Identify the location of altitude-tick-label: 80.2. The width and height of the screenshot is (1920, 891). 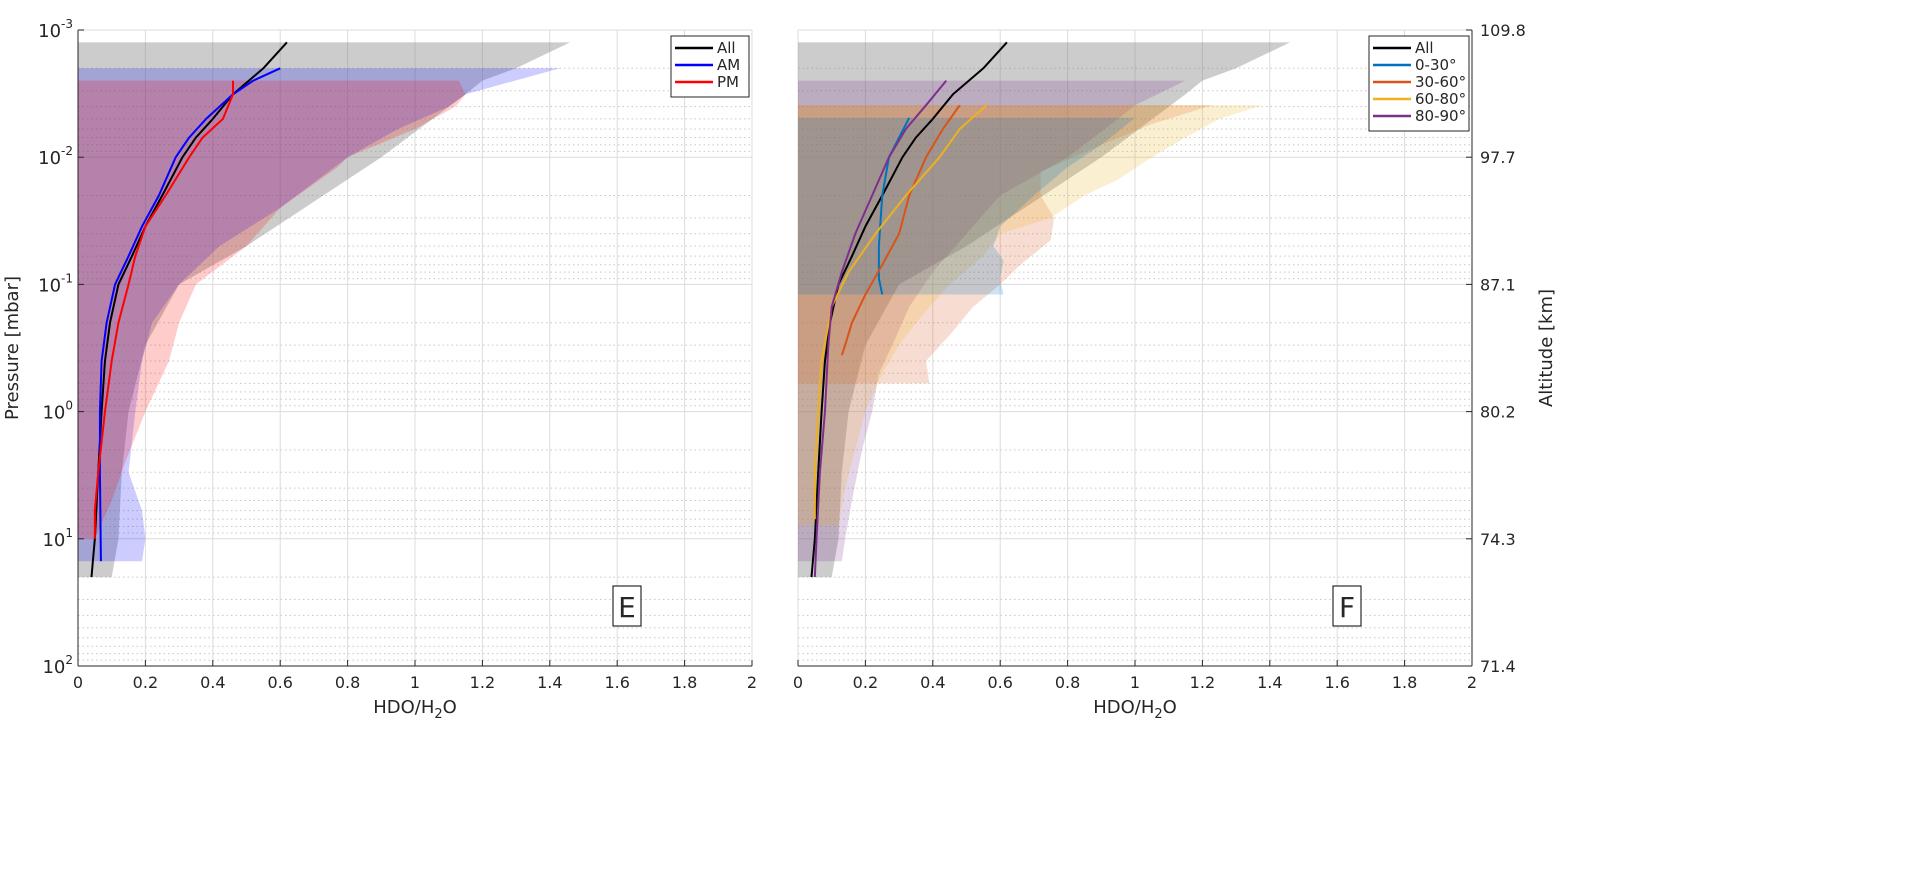
(1498, 412).